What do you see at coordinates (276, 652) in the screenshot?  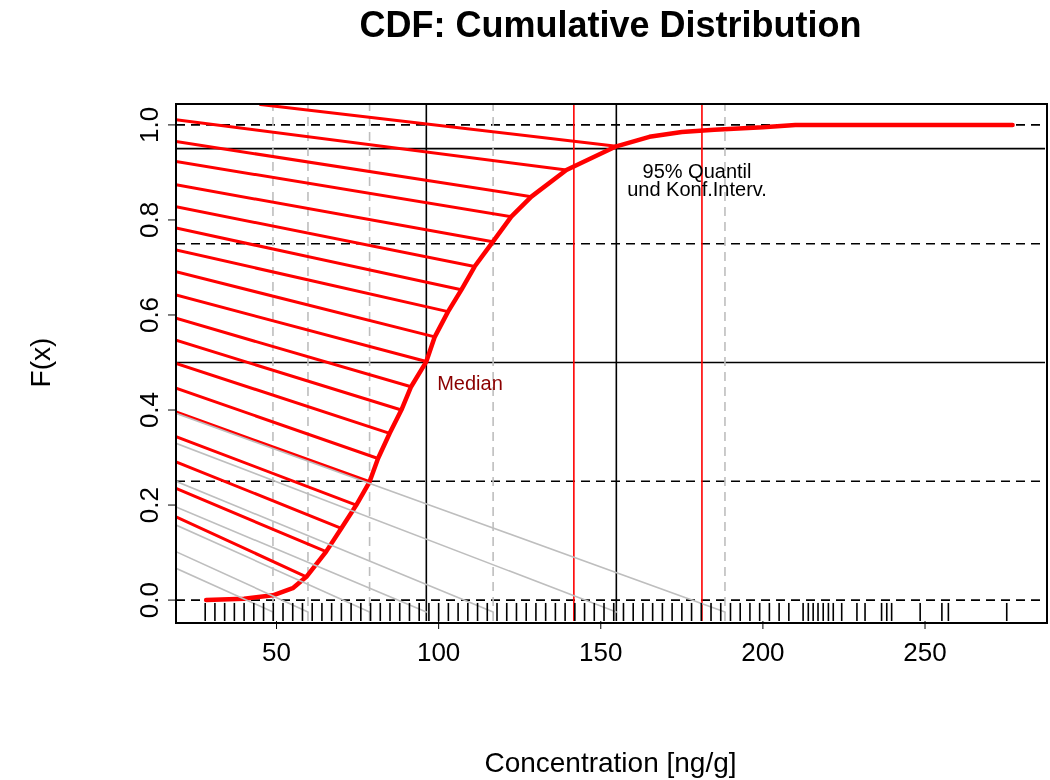 I see `x-tick-label: 50` at bounding box center [276, 652].